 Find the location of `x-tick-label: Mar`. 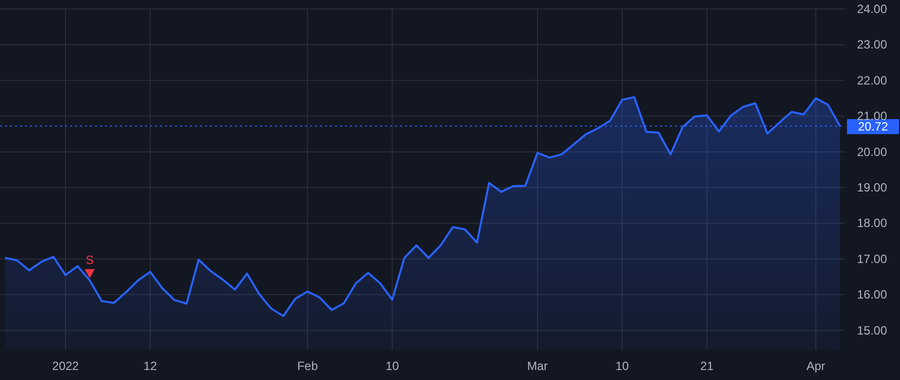

x-tick-label: Mar is located at coordinates (537, 366).